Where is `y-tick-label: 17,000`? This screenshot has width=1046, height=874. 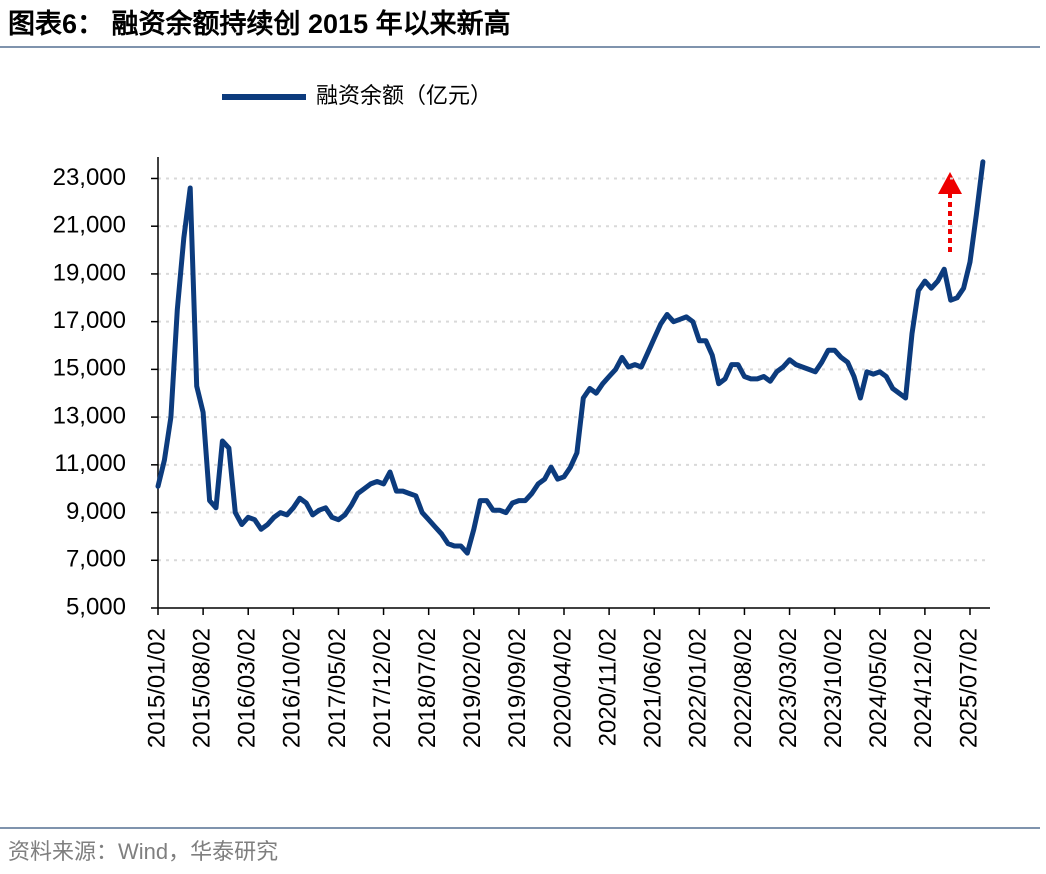
y-tick-label: 17,000 is located at coordinates (89, 320).